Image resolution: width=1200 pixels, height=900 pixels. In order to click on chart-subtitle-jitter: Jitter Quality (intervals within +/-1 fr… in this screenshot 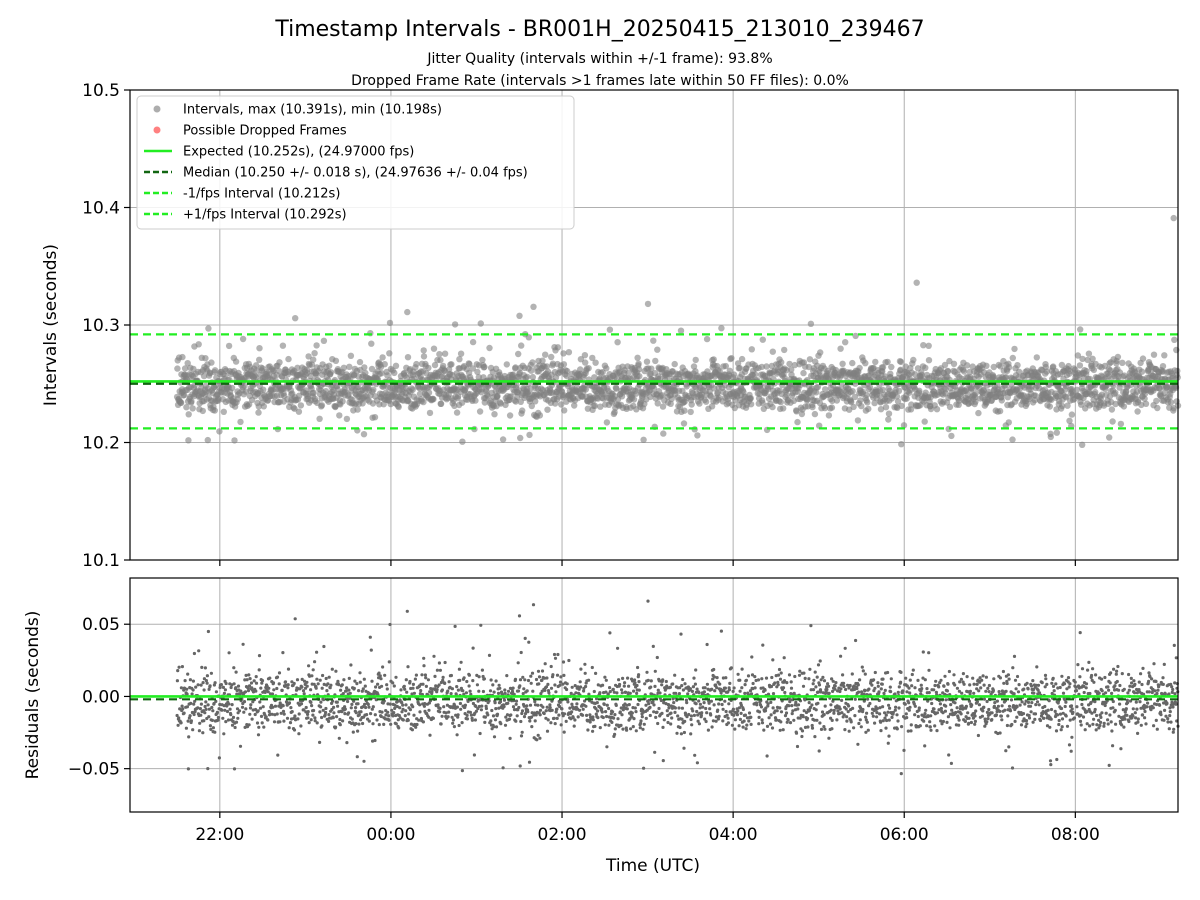, I will do `click(599, 59)`.